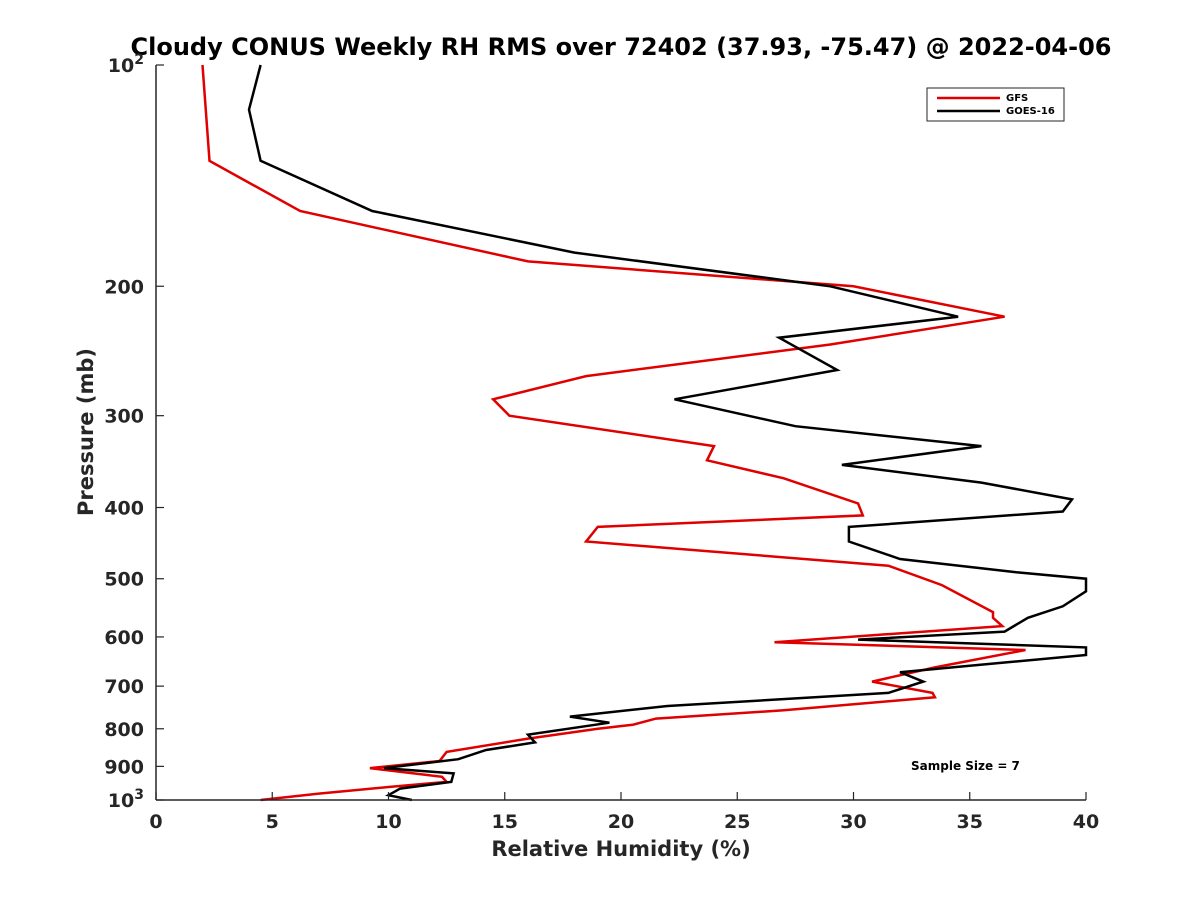 This screenshot has width=1200, height=900. What do you see at coordinates (124, 417) in the screenshot?
I see `y-tick-label: 300` at bounding box center [124, 417].